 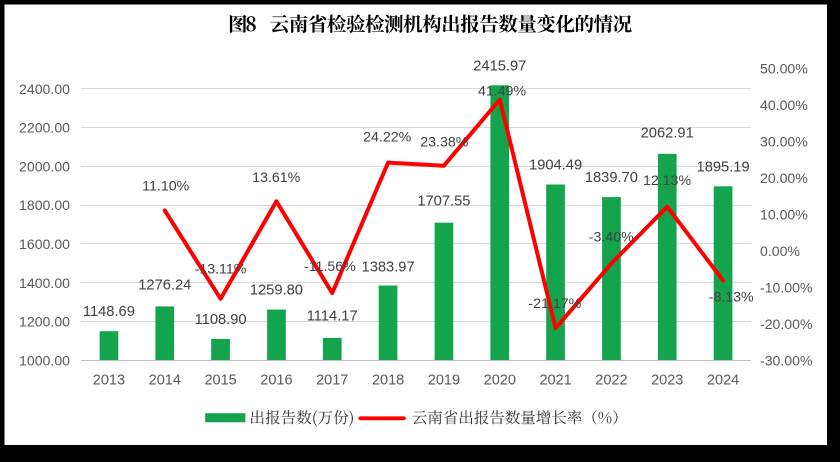 What do you see at coordinates (786, 324) in the screenshot?
I see `svg-text: -20.00%` at bounding box center [786, 324].